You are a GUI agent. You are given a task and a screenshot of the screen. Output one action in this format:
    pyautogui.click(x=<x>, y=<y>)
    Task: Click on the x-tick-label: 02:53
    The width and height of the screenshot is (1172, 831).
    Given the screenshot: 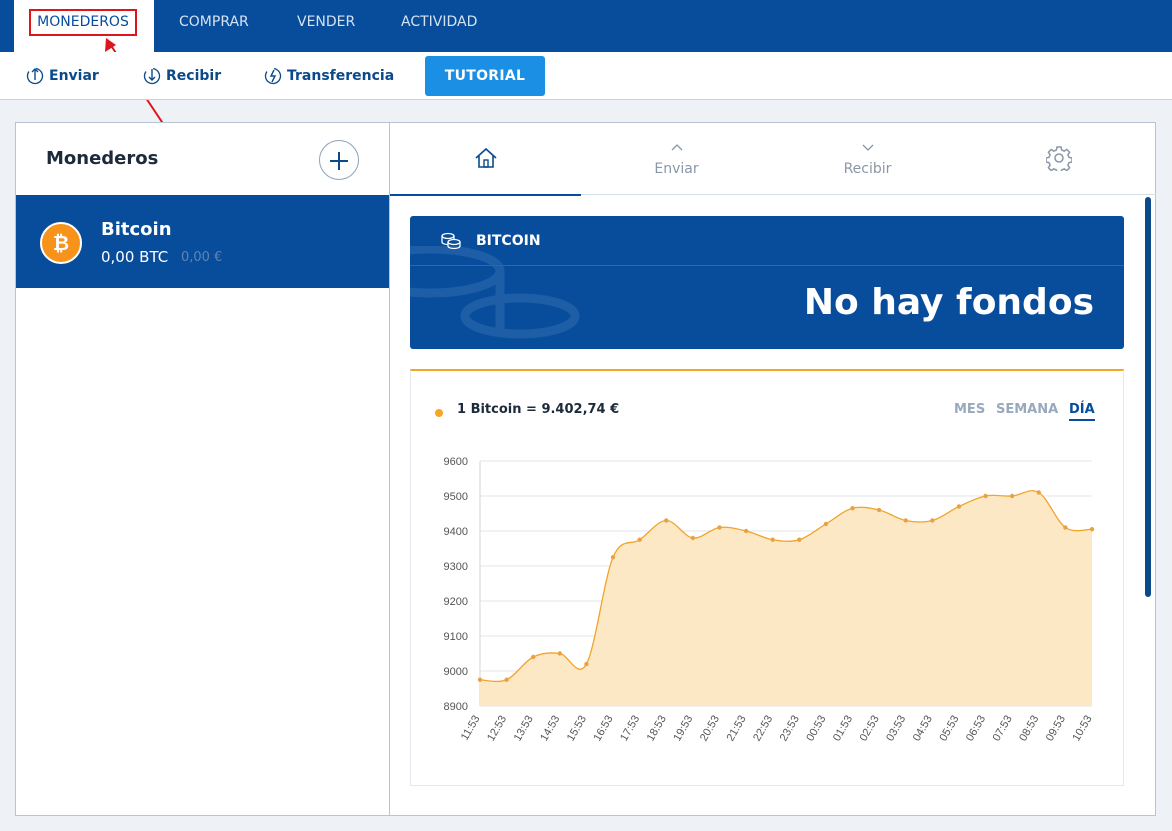 What is the action you would take?
    pyautogui.click(x=870, y=729)
    